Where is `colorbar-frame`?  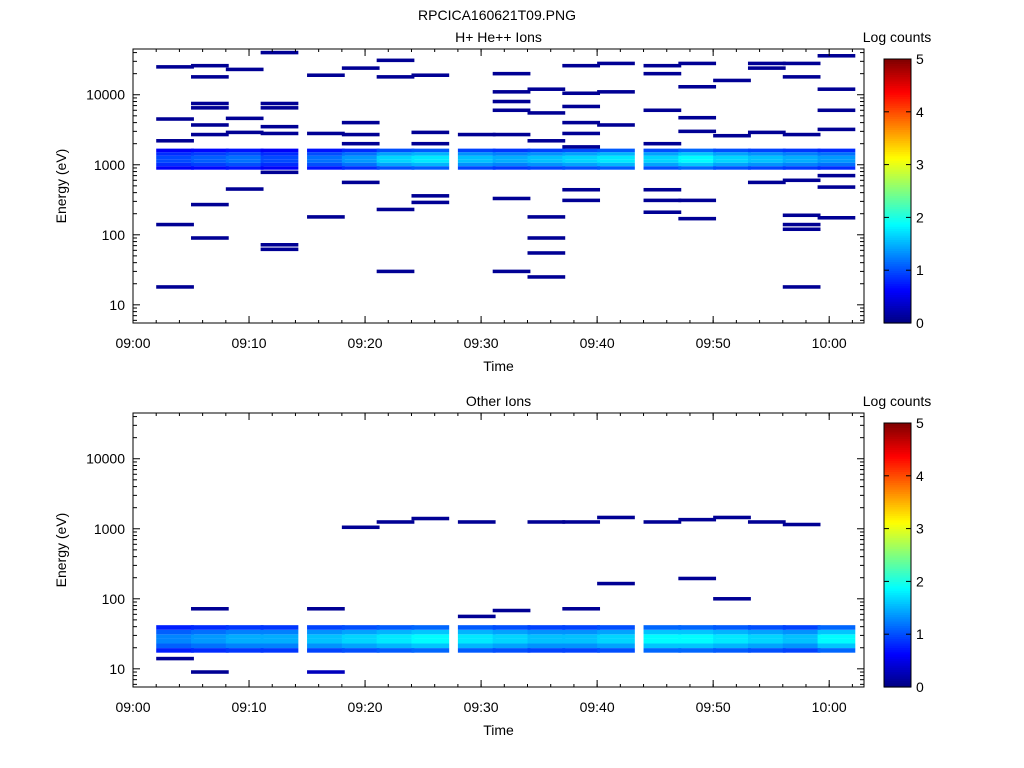
colorbar-frame is located at coordinates (897, 555).